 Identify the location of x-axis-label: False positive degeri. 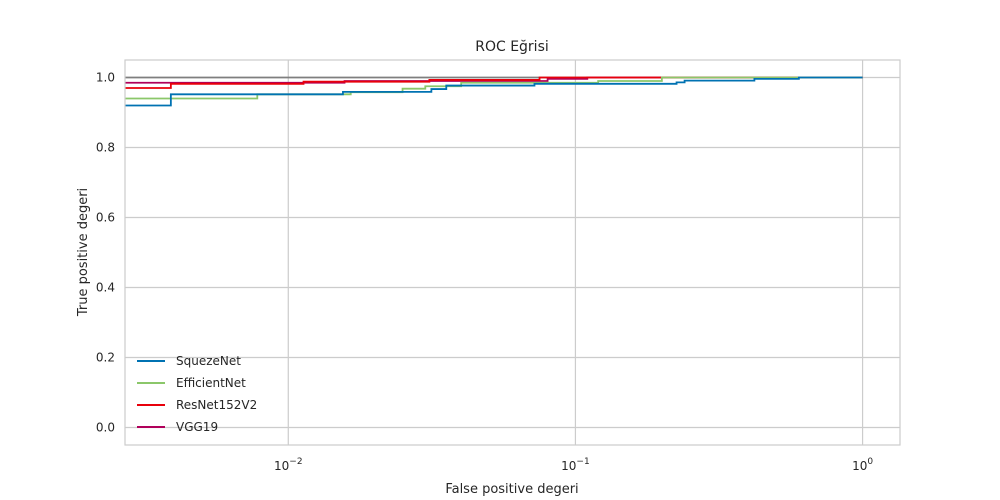
(511, 489).